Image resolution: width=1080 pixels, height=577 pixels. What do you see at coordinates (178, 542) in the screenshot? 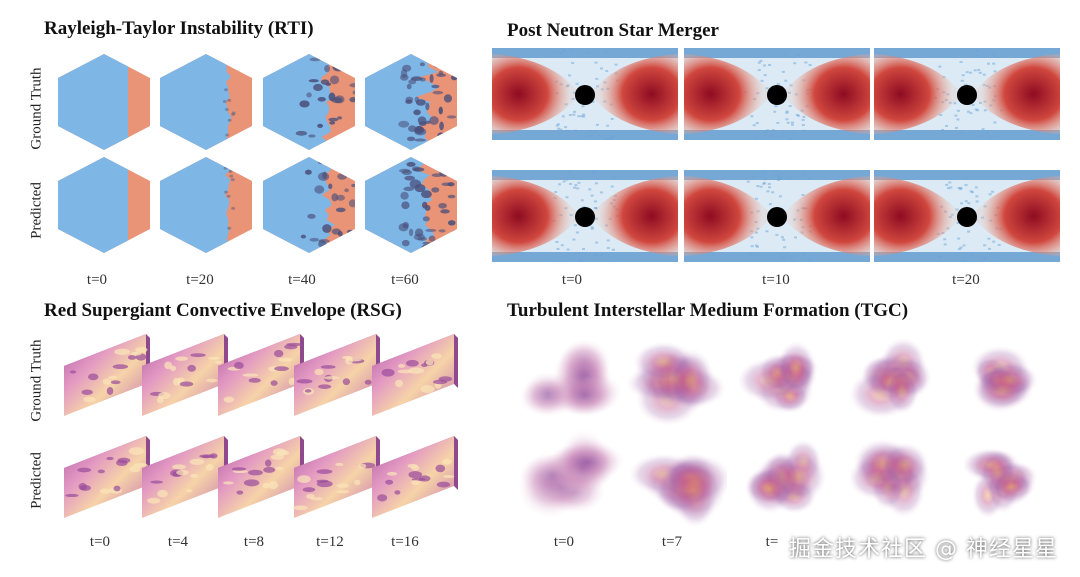
I see `rsg-time-label: t=4` at bounding box center [178, 542].